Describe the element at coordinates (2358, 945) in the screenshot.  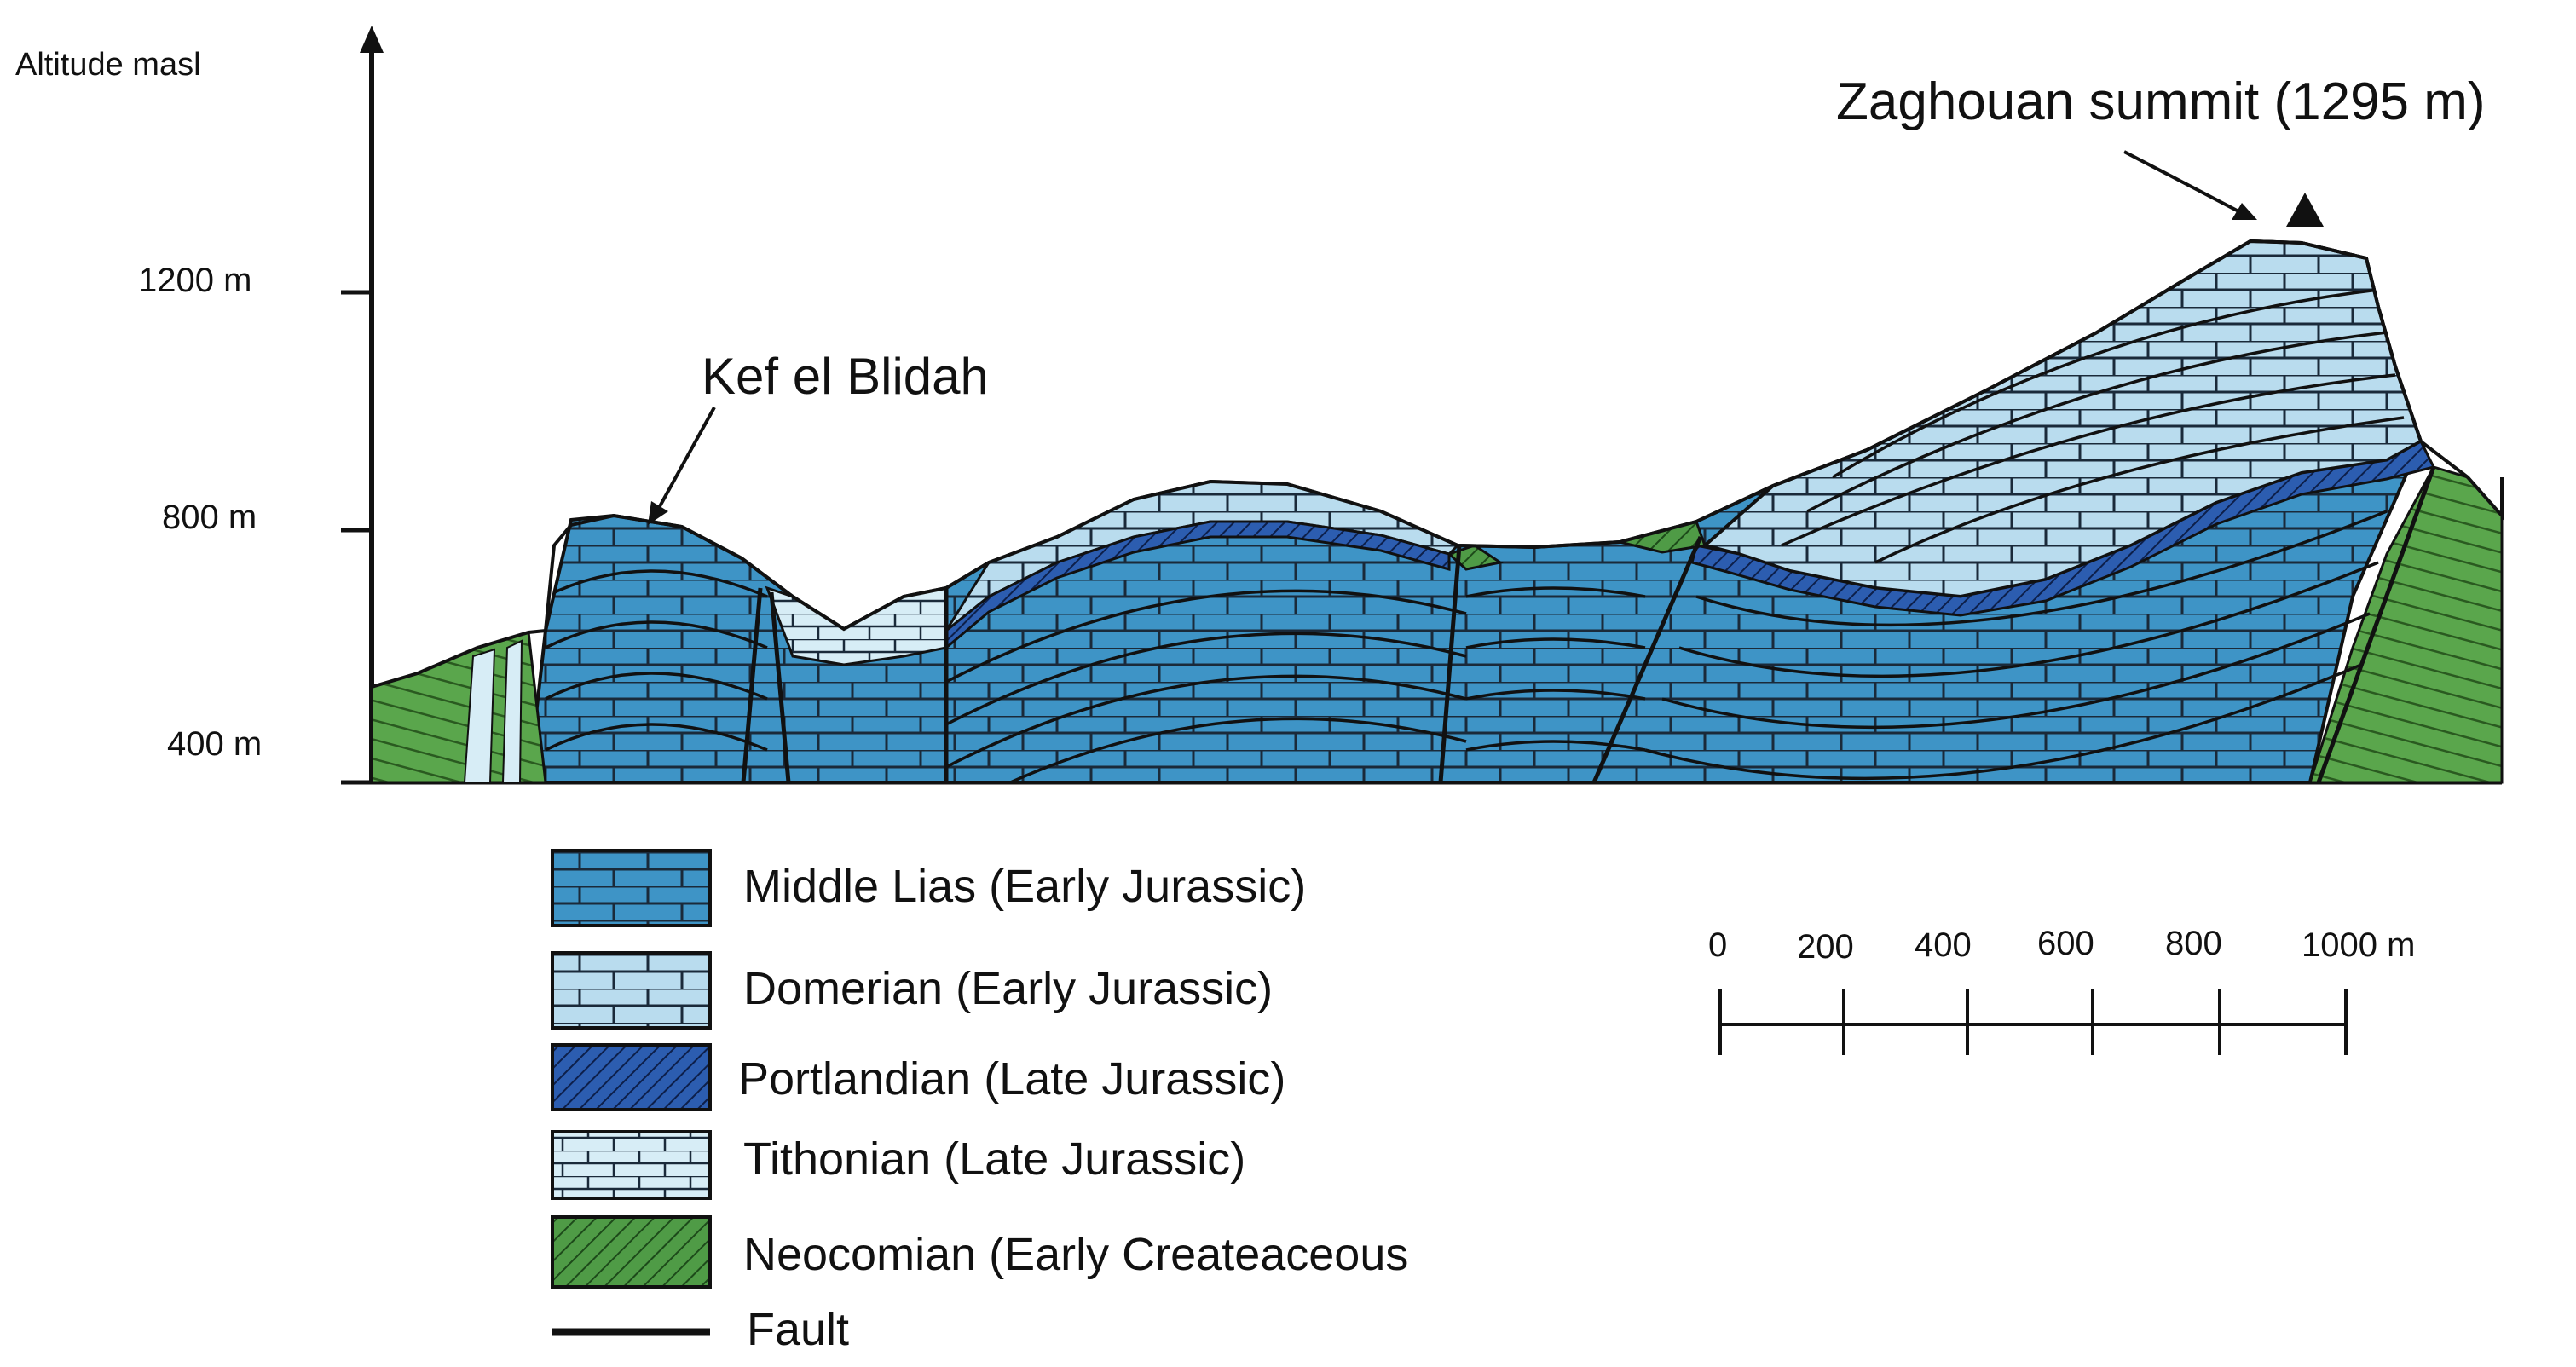
I see `scale-label-1000: 1000 m` at that location.